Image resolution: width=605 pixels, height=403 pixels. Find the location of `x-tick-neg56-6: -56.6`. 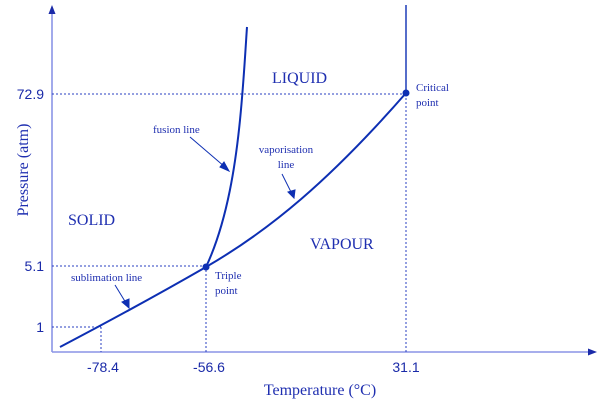

x-tick-neg56-6: -56.6 is located at coordinates (209, 367).